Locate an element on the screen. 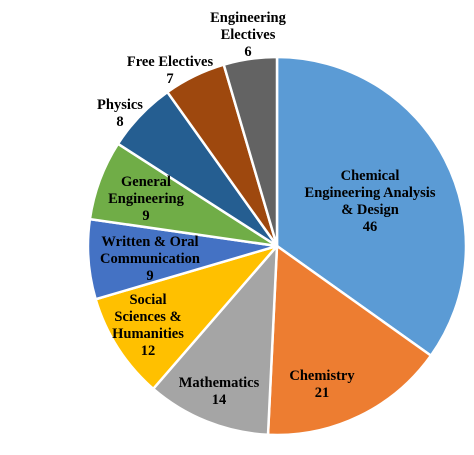 This screenshot has width=474, height=455. data-label-value: 6 is located at coordinates (247, 52).